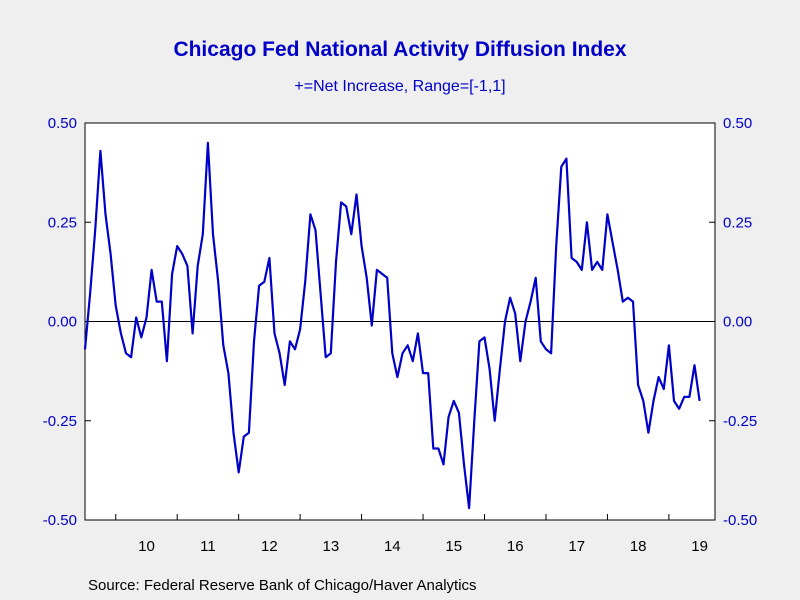  I want to click on x-tick-label: 17, so click(576, 546).